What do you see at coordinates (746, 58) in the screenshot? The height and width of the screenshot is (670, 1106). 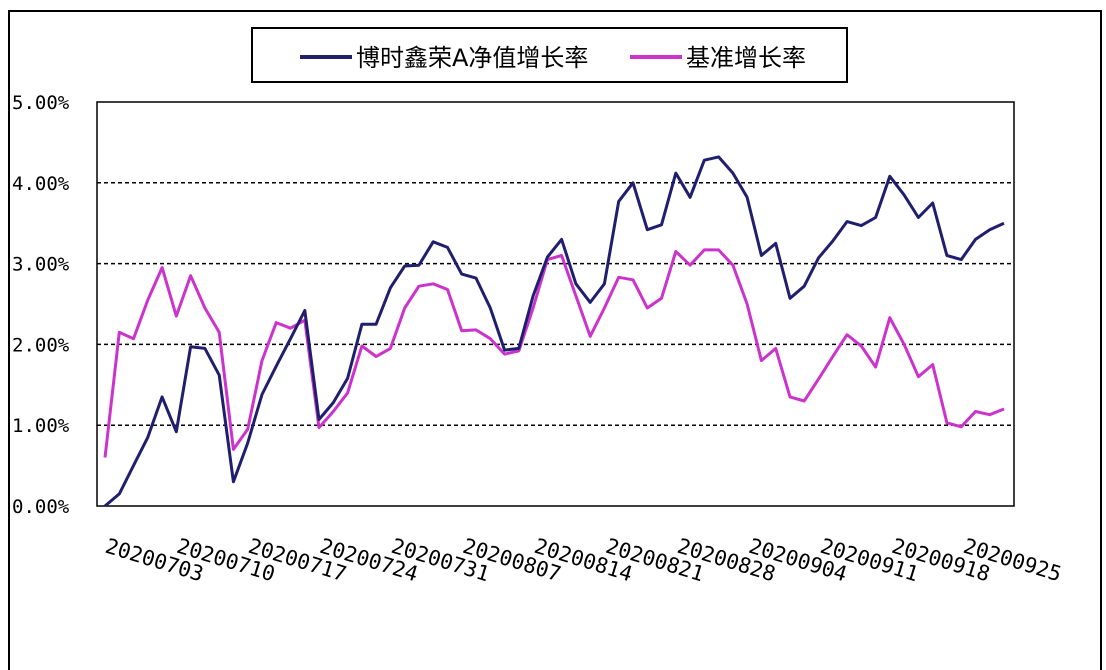 I see `legend-label-series-2: 基准增长率` at bounding box center [746, 58].